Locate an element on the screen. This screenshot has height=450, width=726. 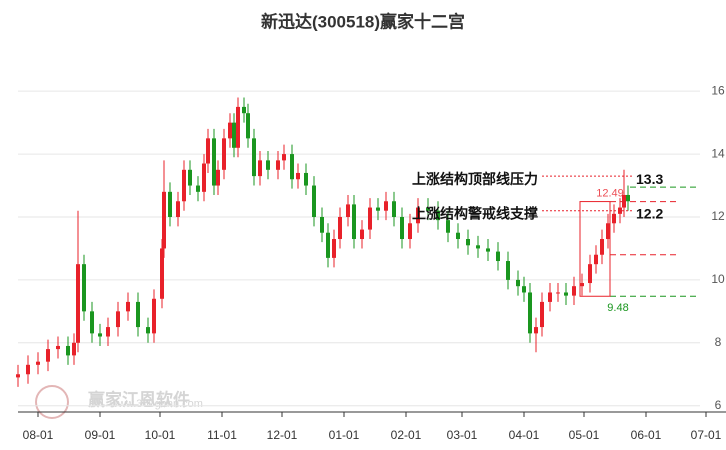
x-tick-label: 09-01 is located at coordinates (100, 435).